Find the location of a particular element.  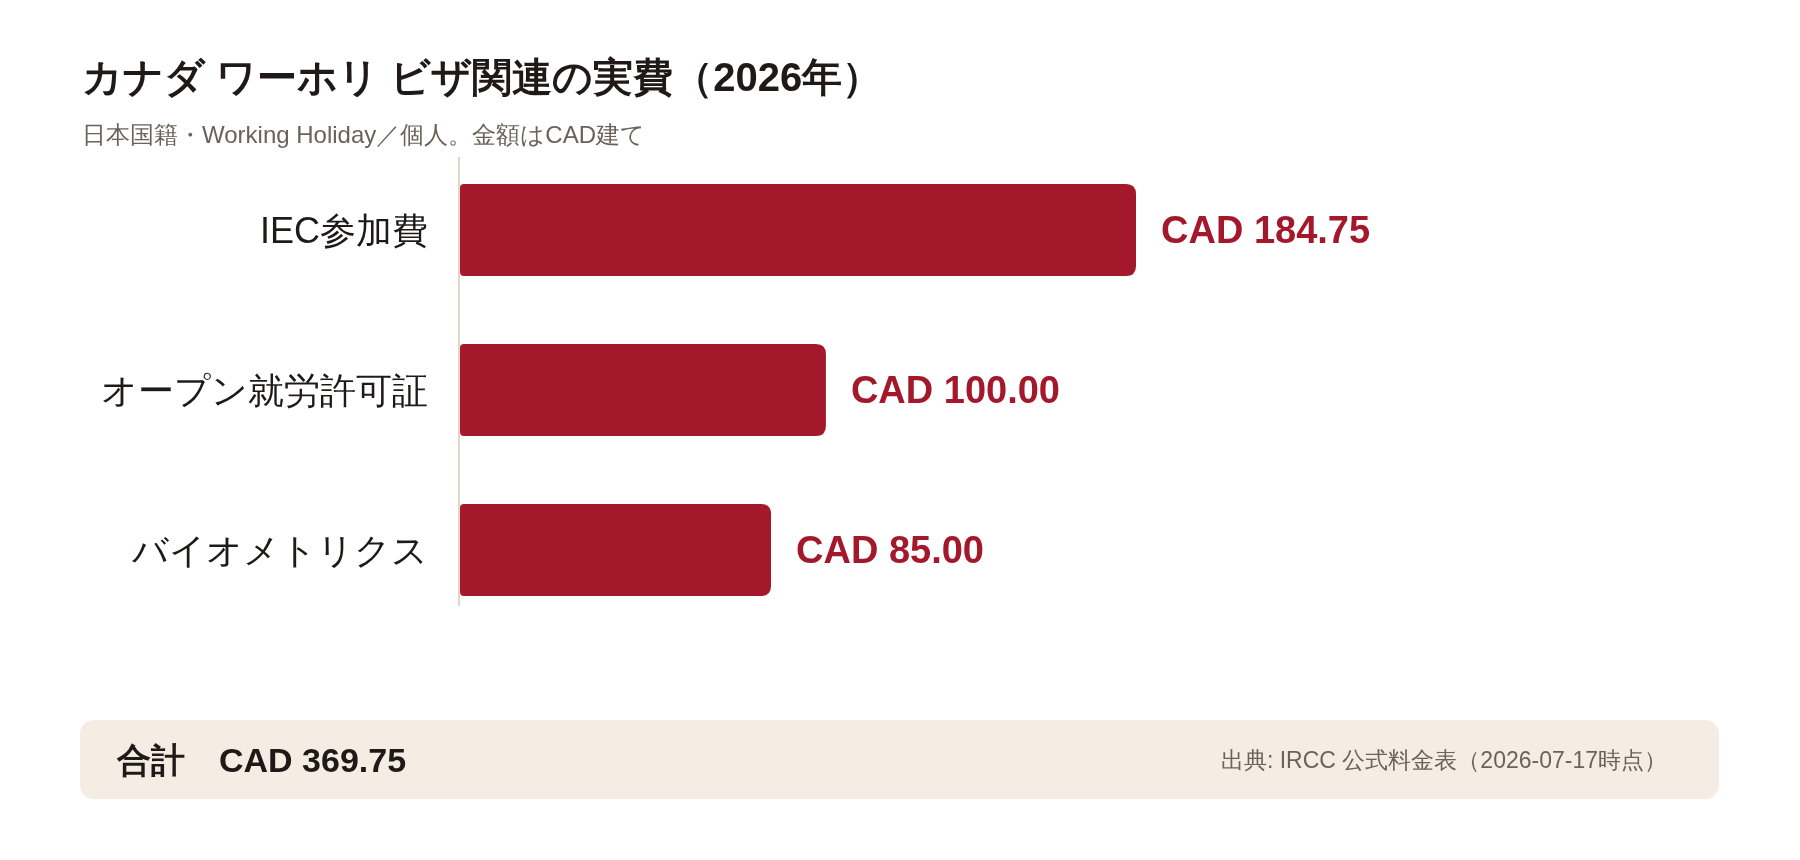

y-tick-label: オープン就労許可証 is located at coordinates (264, 390).